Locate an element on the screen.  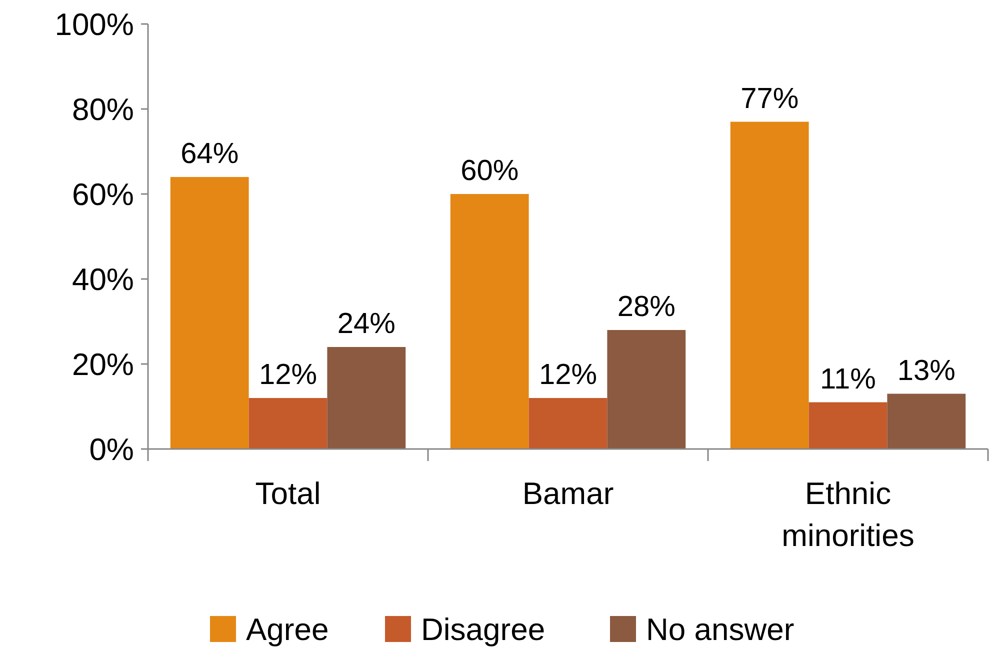
text: 64% is located at coordinates (209, 154).